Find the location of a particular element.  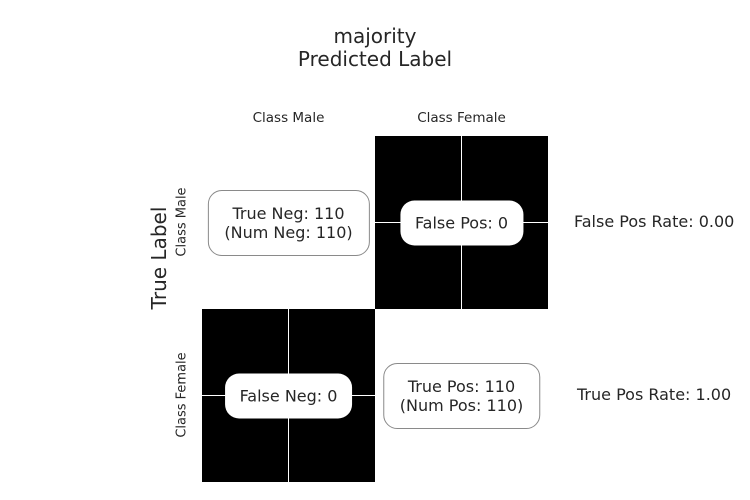

cell-true-positive: True Pos: 110 (Num Pos: 110) is located at coordinates (461, 395).